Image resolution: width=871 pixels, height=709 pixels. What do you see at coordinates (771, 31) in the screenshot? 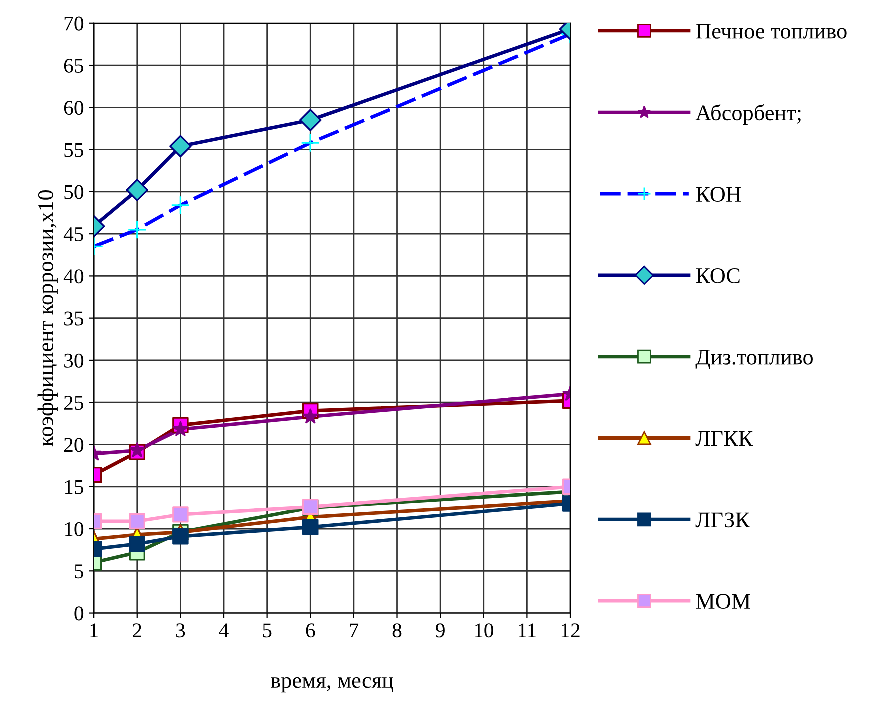
I see `legend-label: Печное топливо` at bounding box center [771, 31].